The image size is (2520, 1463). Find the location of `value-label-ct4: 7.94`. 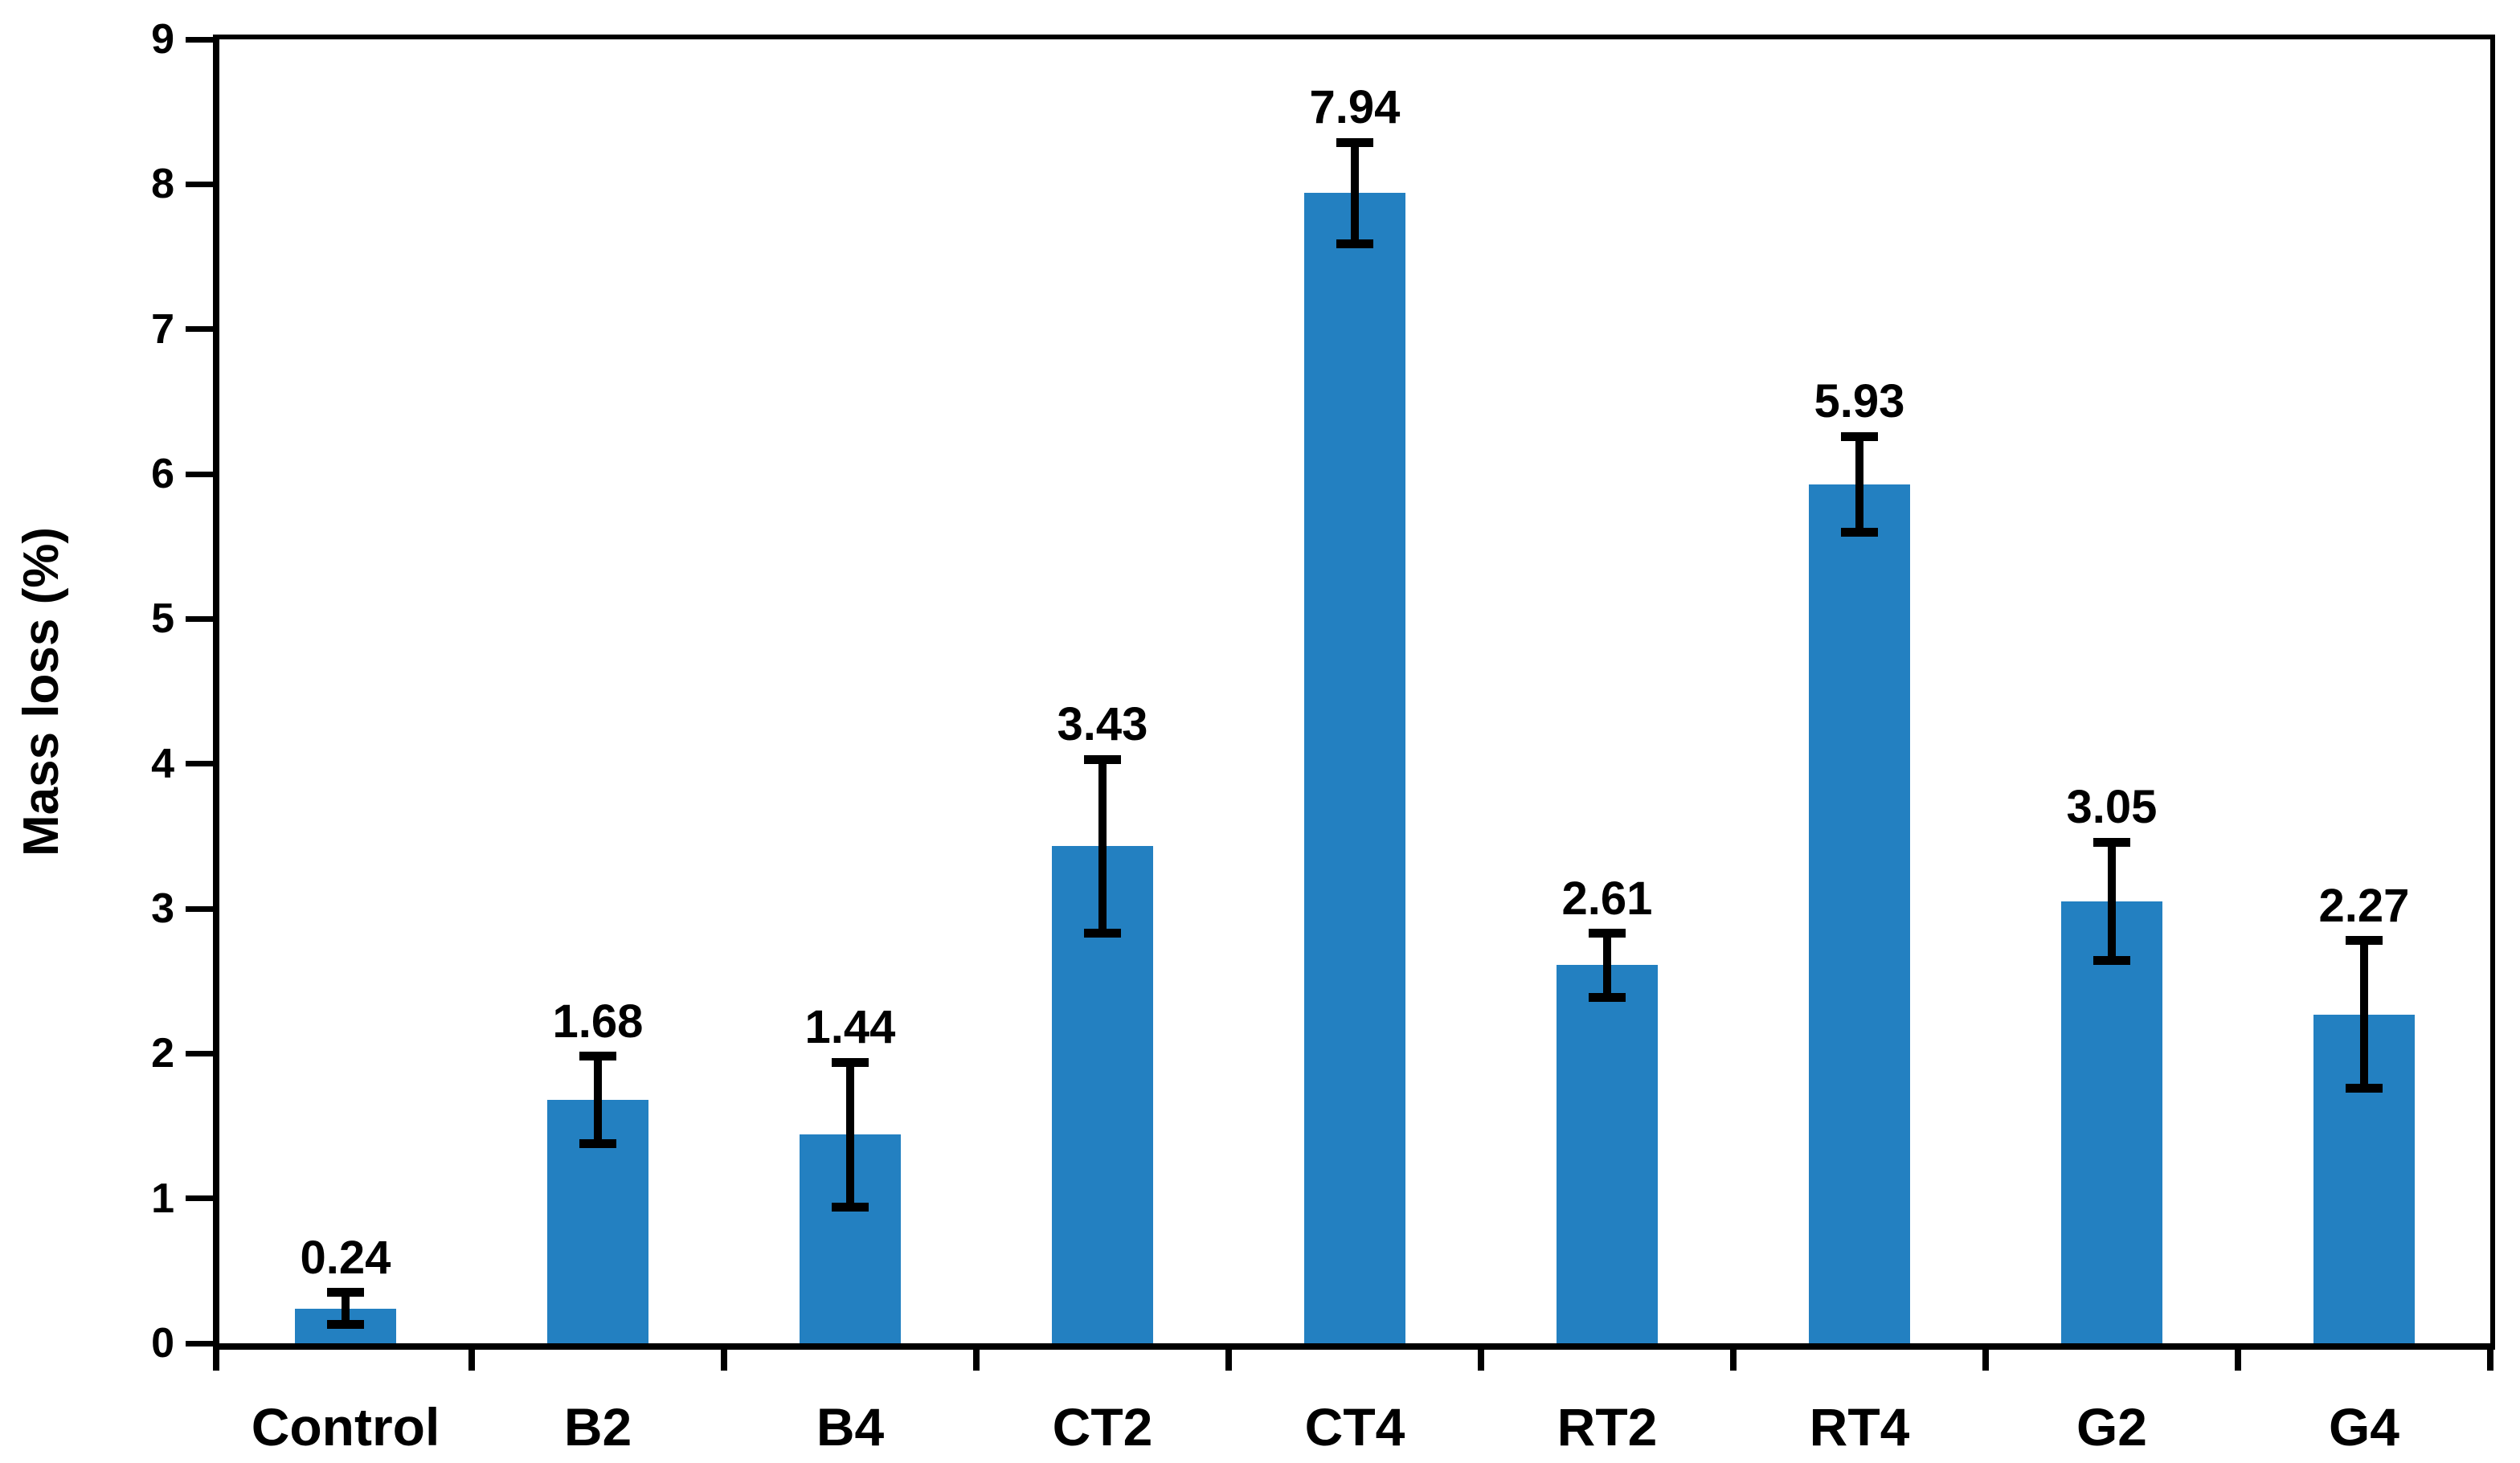

value-label-ct4: 7.94 is located at coordinates (1355, 107).